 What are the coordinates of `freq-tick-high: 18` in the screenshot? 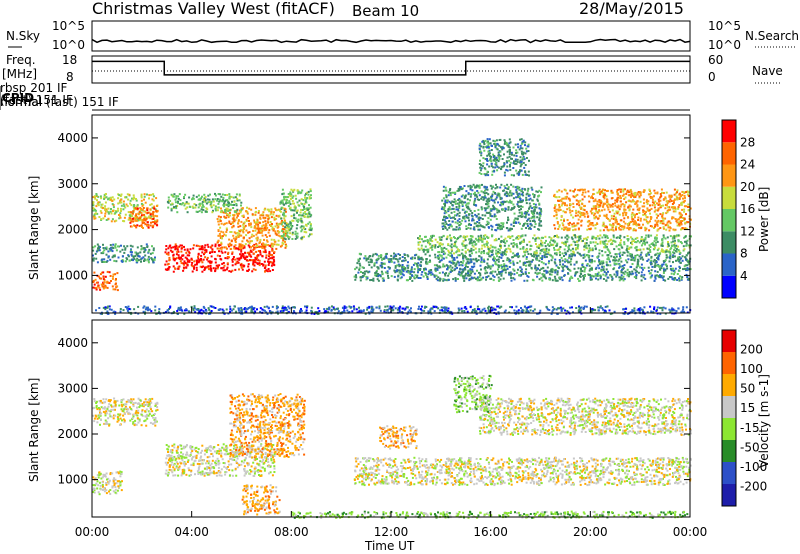 It's located at (69, 60).